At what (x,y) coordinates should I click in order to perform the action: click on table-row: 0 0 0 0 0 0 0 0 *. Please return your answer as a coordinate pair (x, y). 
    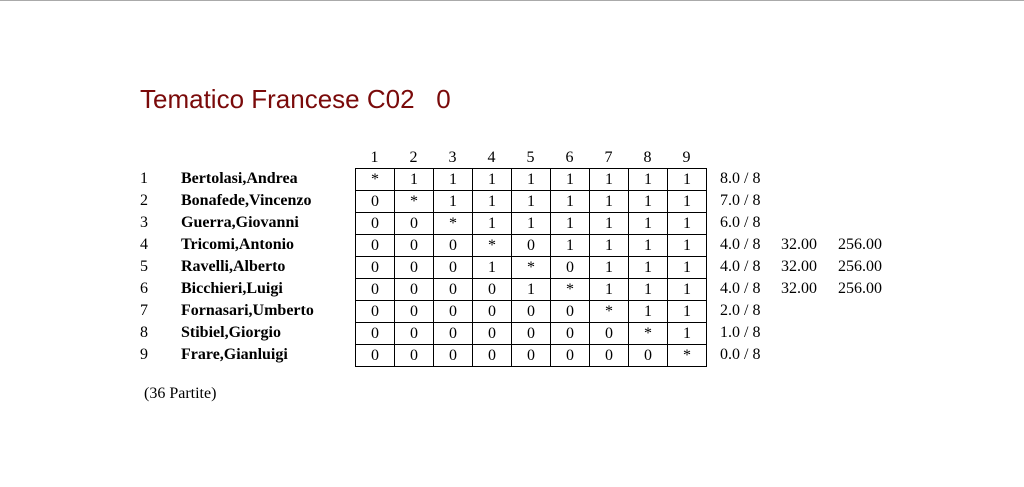
    Looking at the image, I should click on (531, 355).